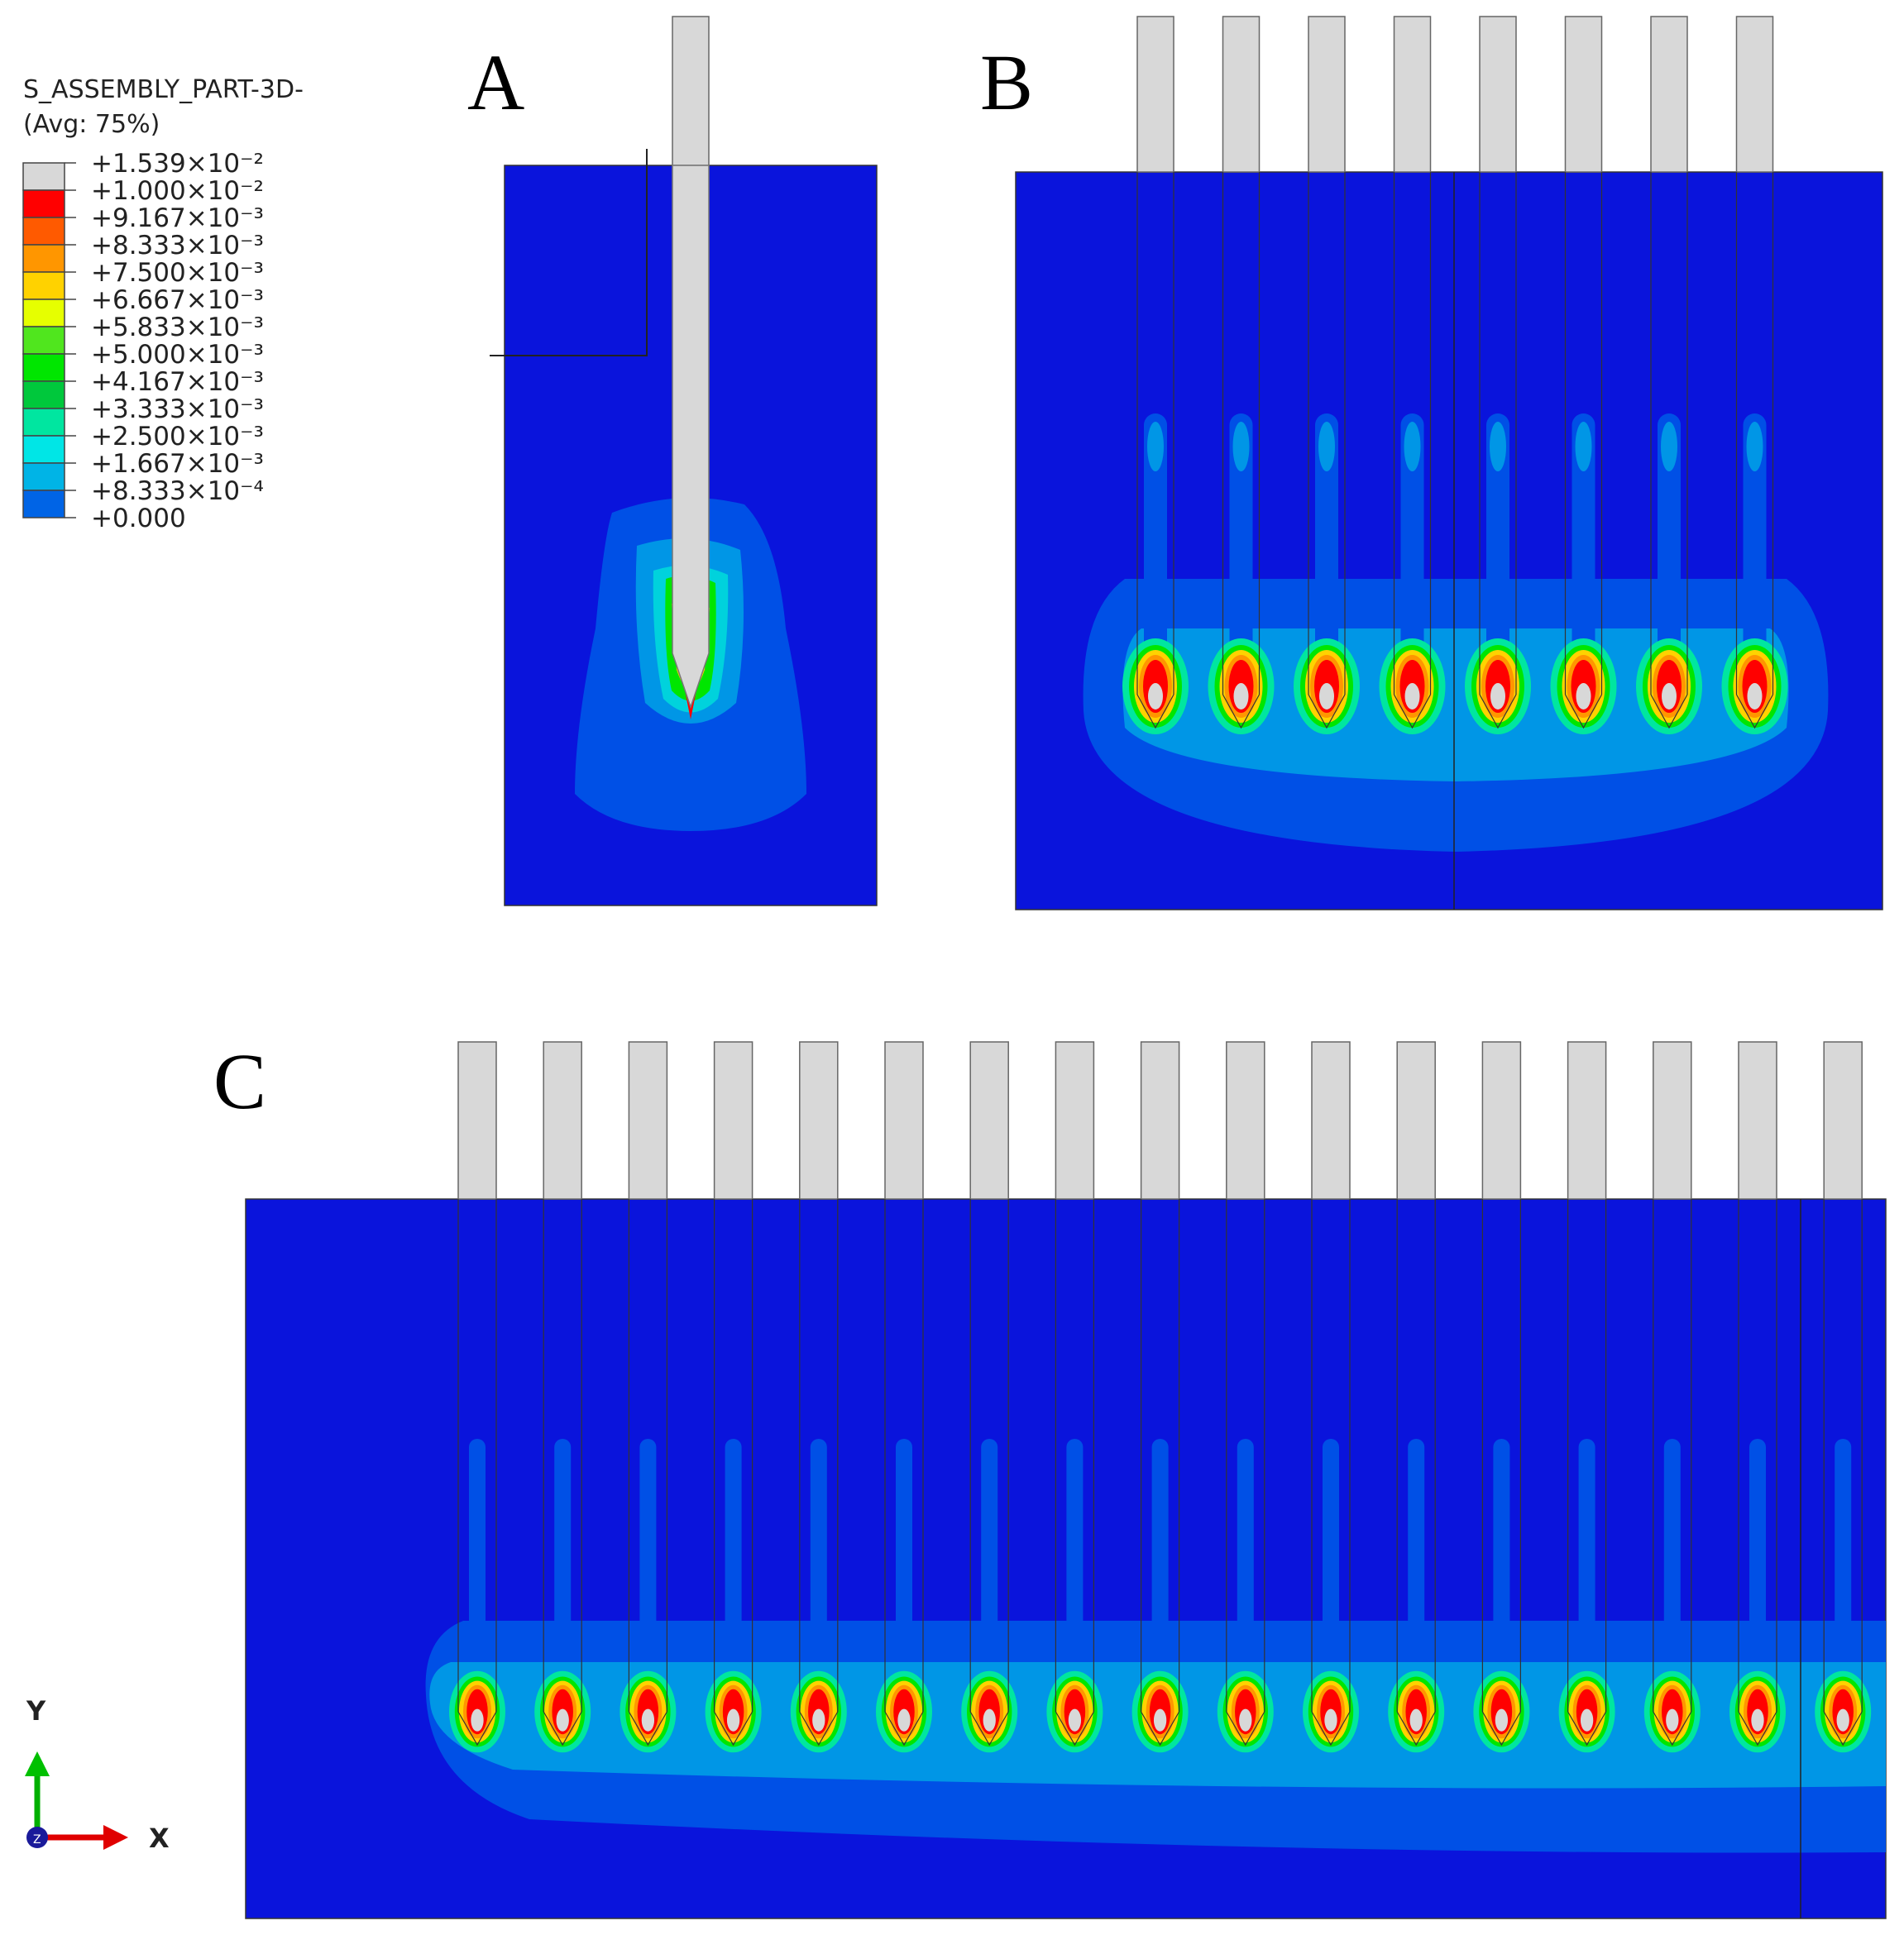 The width and height of the screenshot is (1904, 1935). What do you see at coordinates (36, 1711) in the screenshot?
I see `y-axis-label: Y` at bounding box center [36, 1711].